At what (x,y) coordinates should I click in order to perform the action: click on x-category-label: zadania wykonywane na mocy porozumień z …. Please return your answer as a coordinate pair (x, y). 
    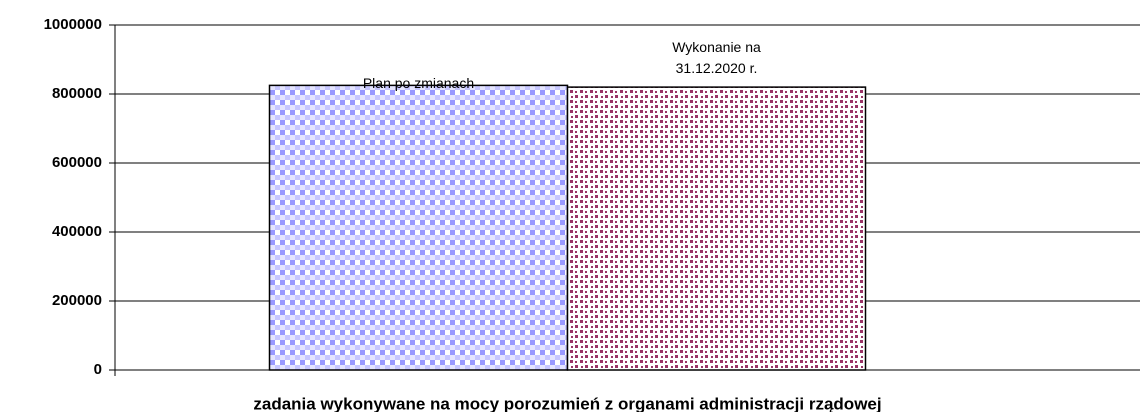
    Looking at the image, I should click on (567, 403).